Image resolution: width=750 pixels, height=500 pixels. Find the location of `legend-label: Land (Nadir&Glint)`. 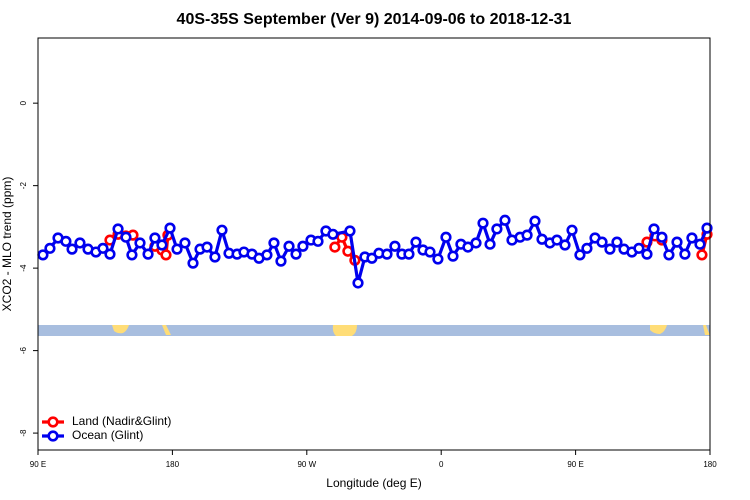

legend-label: Land (Nadir&Glint) is located at coordinates (121, 421).